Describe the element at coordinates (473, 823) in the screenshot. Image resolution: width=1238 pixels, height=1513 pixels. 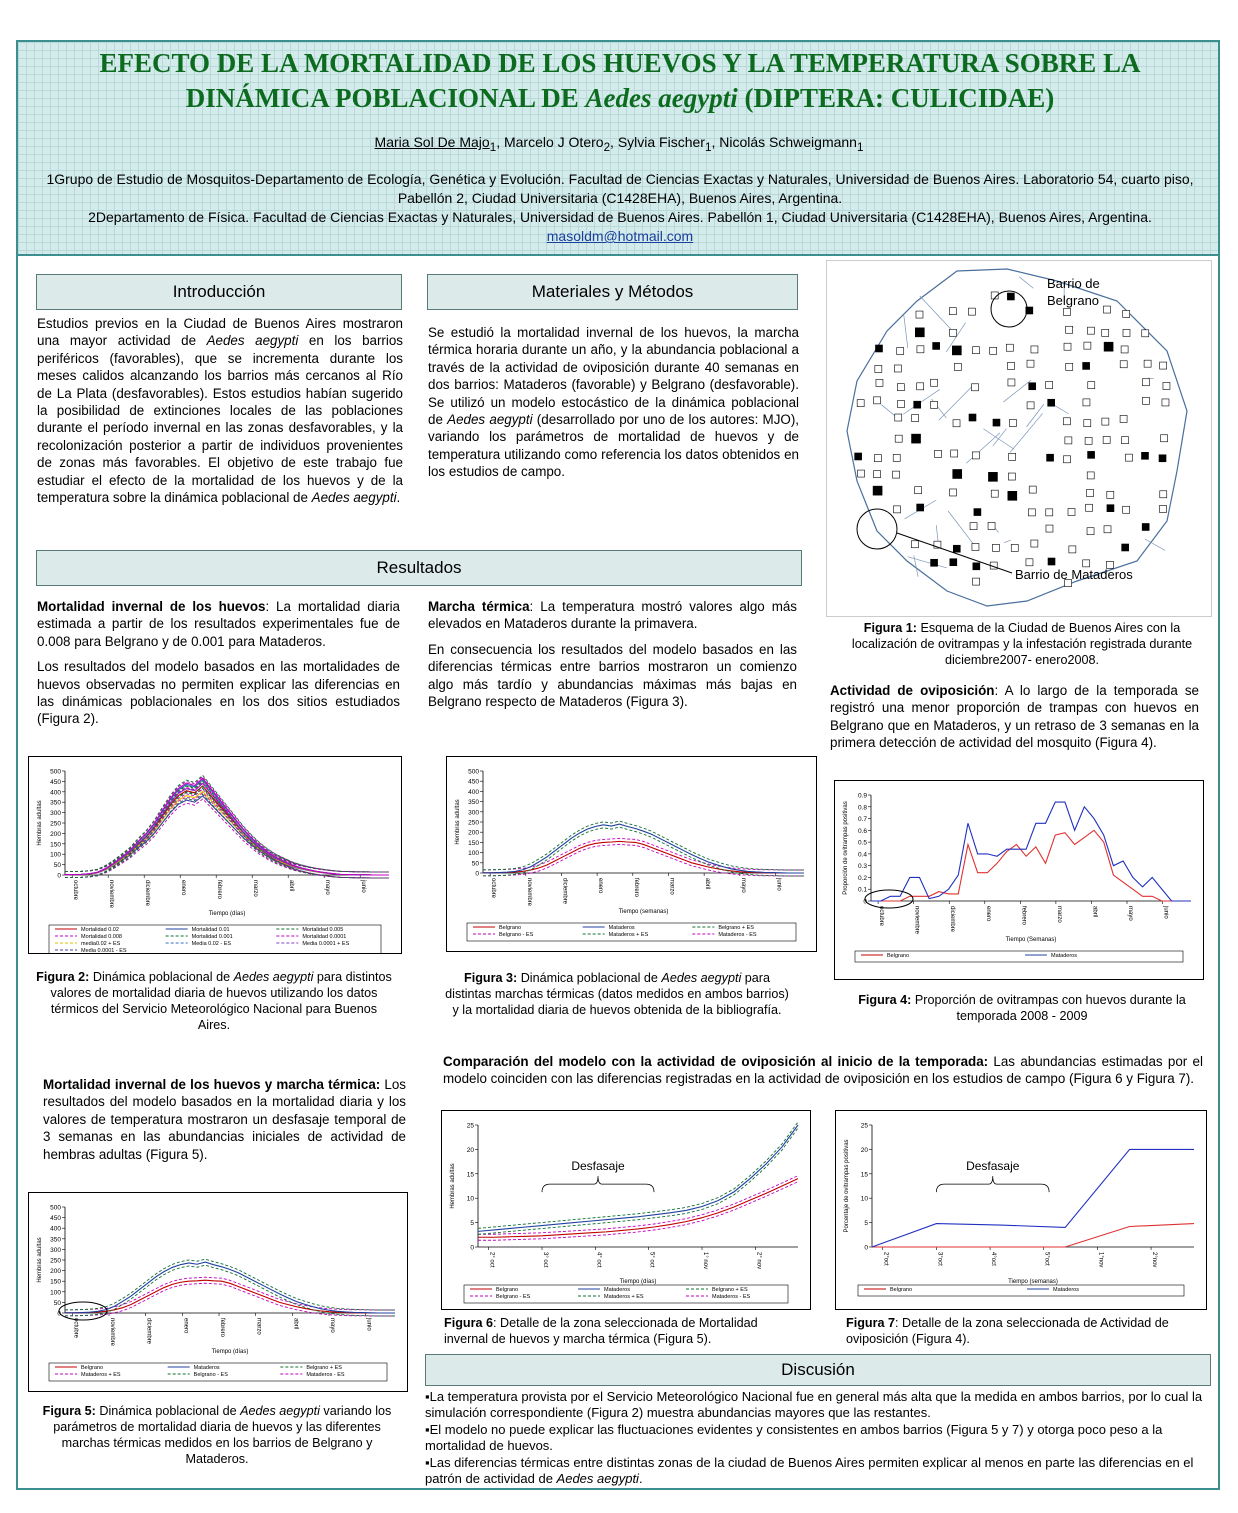
I see `y-tick-label: 250` at that location.